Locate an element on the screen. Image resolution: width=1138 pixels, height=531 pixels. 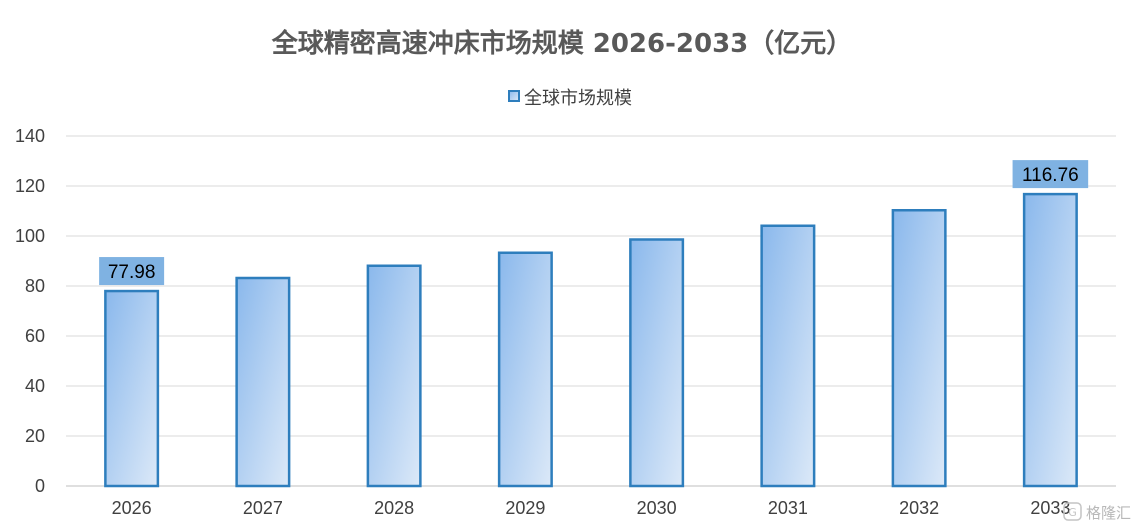
data-label-text: 116.76 is located at coordinates (1050, 175).